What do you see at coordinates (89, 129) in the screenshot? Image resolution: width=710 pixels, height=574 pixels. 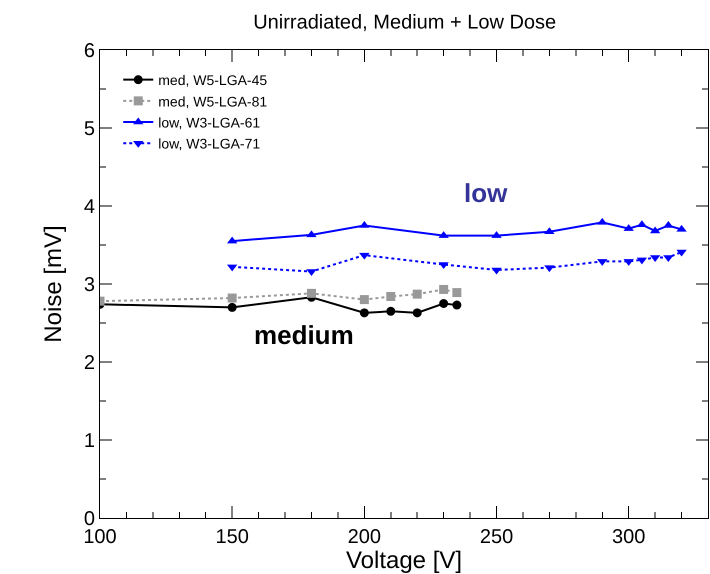 I see `y-tick-label: 5` at bounding box center [89, 129].